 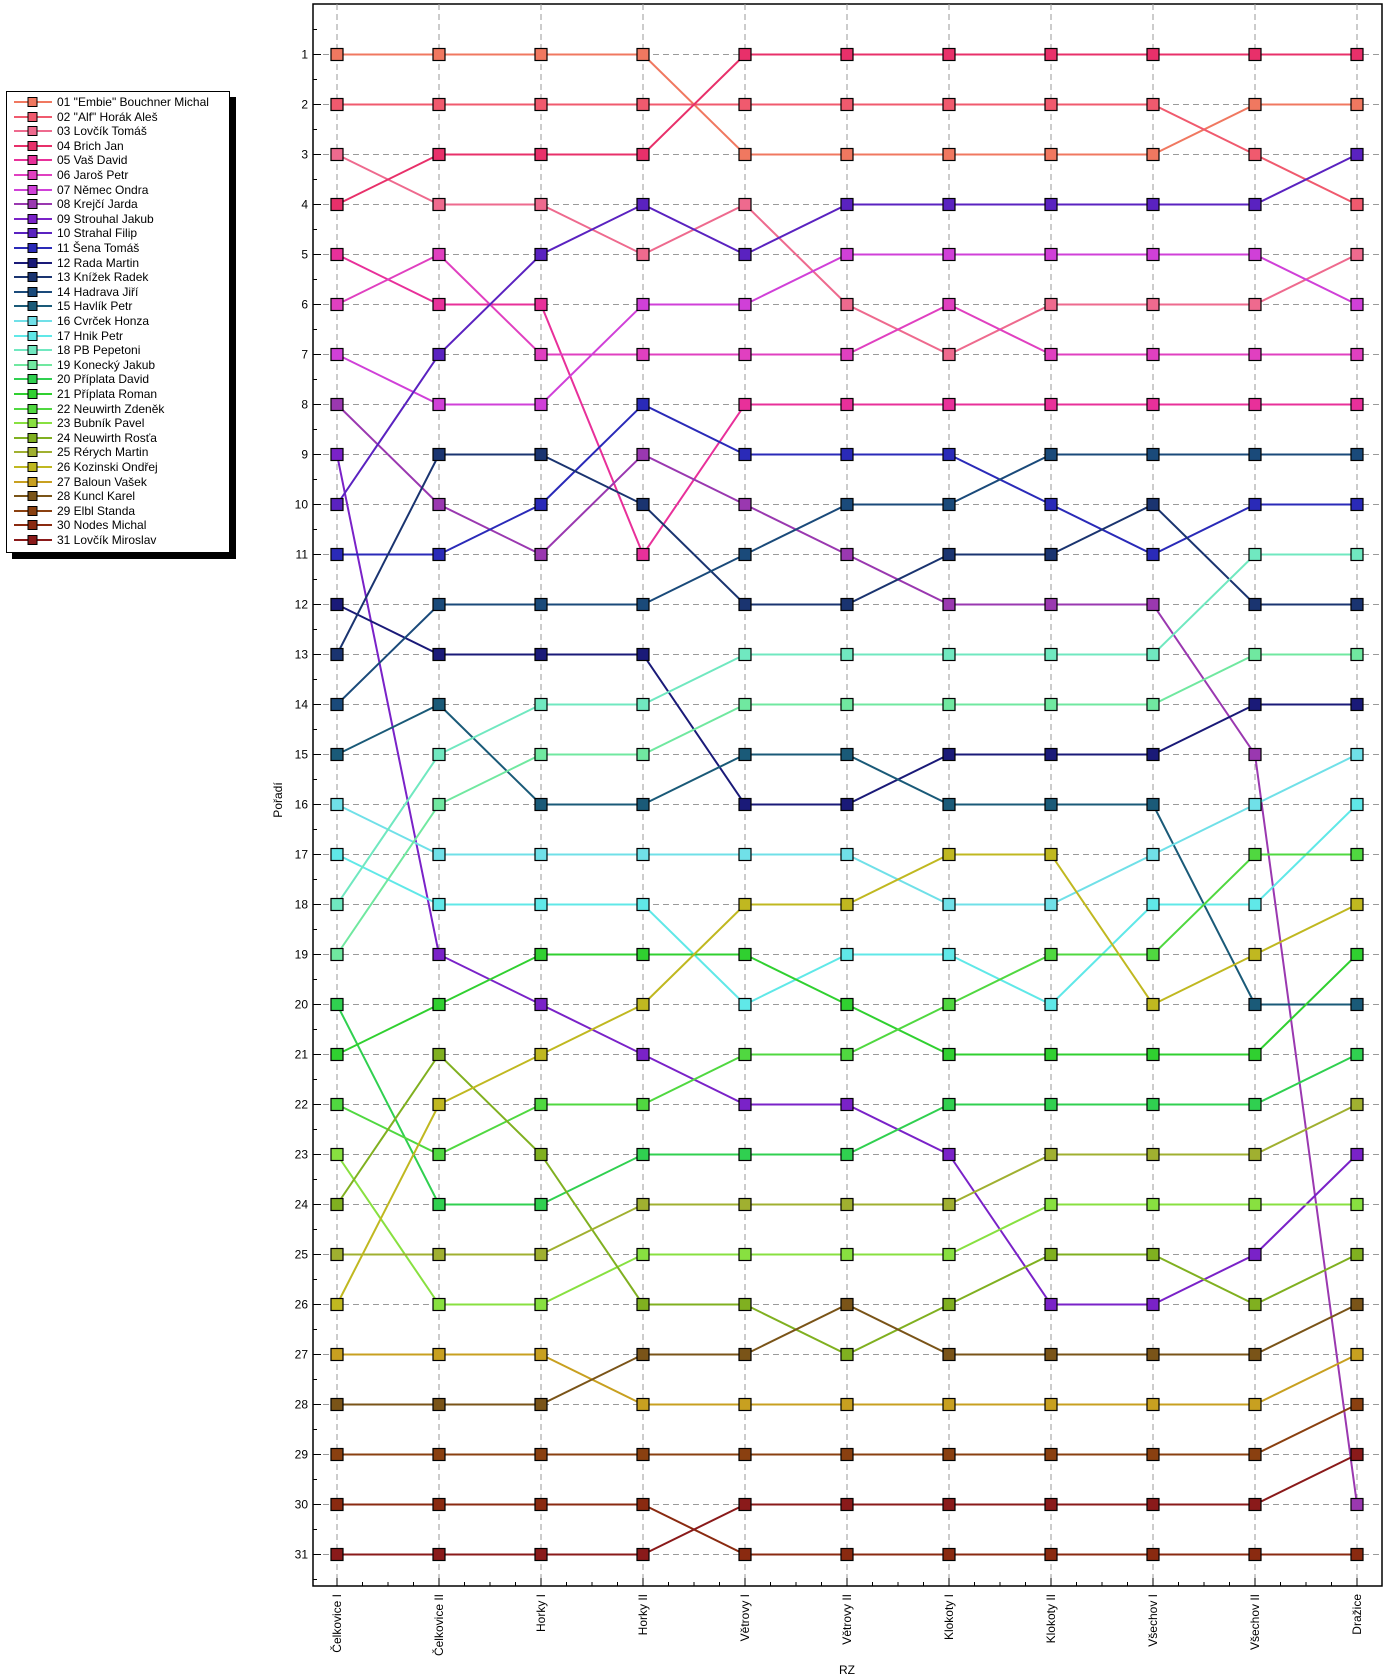 I want to click on x-tick-label: Horky II, so click(x=643, y=1614).